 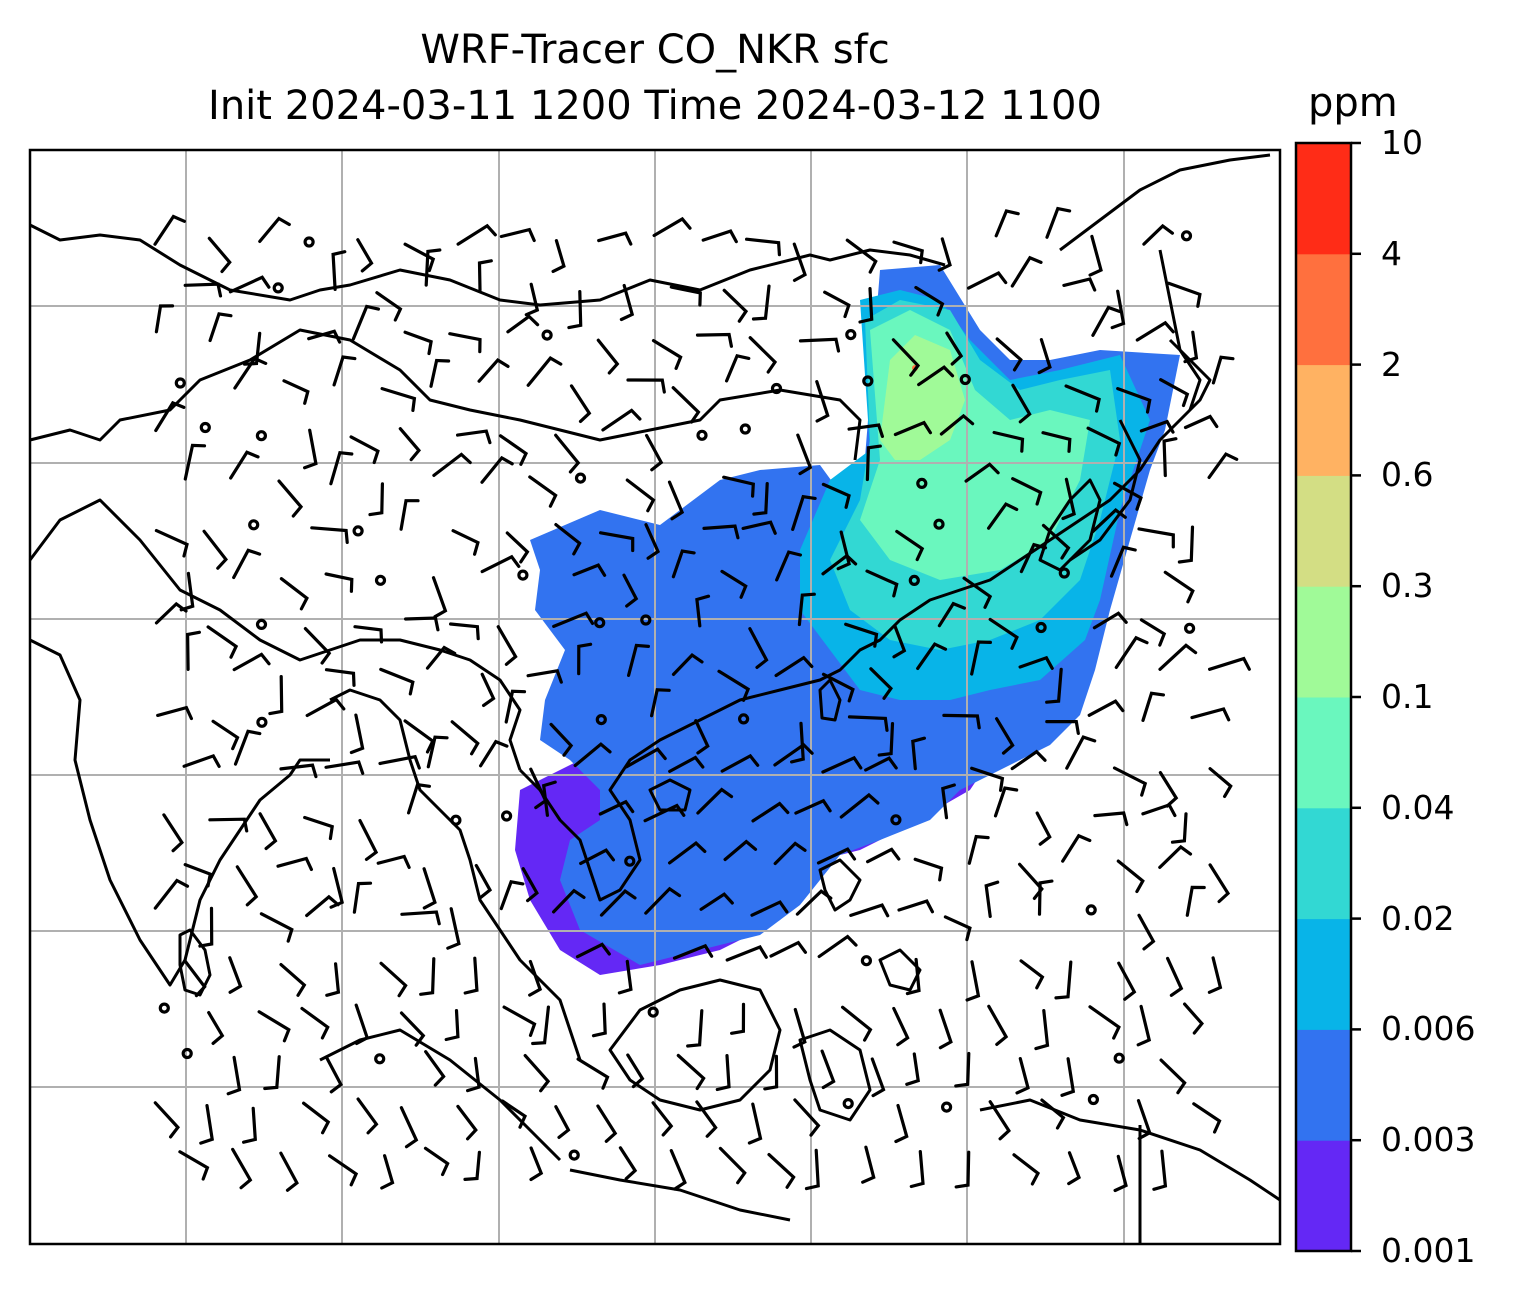 What do you see at coordinates (1418, 807) in the screenshot?
I see `colorbar-tick-label: 0.04` at bounding box center [1418, 807].